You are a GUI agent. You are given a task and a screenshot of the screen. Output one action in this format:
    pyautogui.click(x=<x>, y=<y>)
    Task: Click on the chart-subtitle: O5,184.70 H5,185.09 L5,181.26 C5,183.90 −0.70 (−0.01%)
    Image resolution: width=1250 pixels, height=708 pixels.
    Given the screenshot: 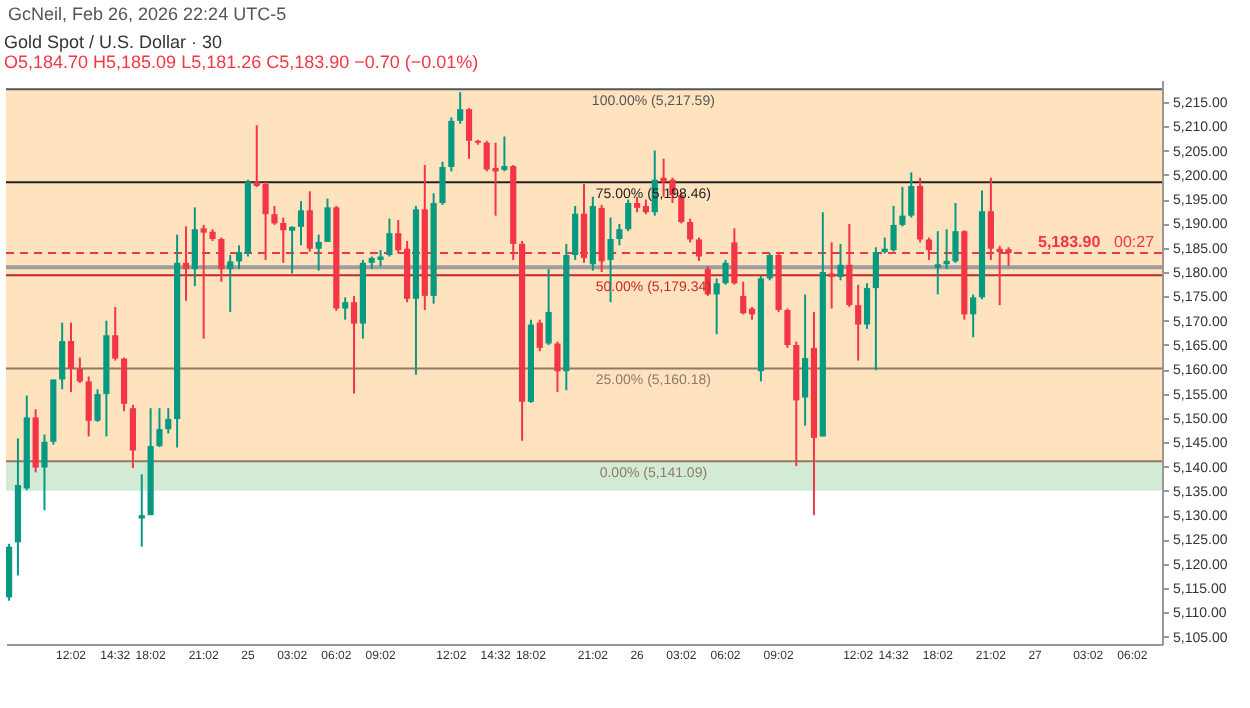 What is the action you would take?
    pyautogui.click(x=241, y=62)
    